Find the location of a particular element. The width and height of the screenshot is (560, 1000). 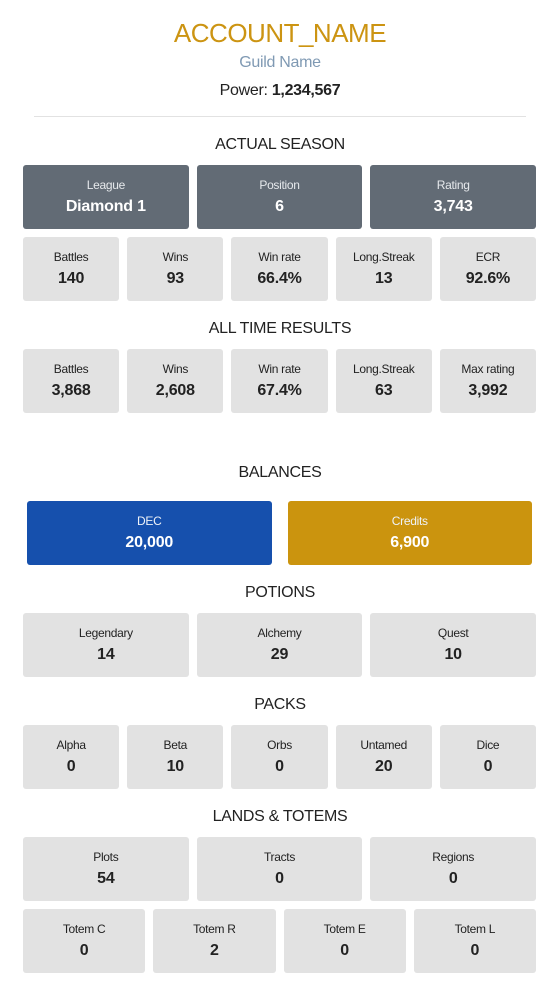

power-value: 1,234,567 is located at coordinates (306, 90).